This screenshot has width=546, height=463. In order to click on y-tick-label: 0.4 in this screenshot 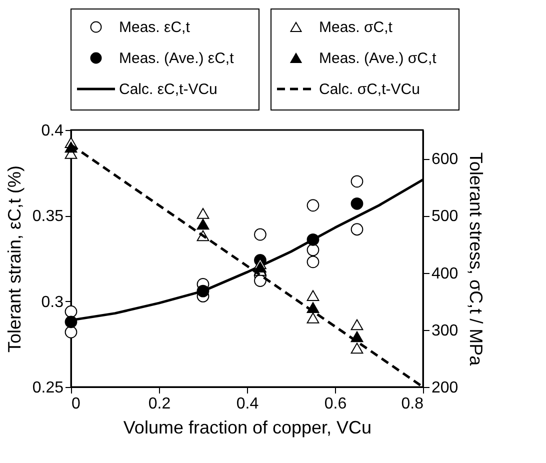, I will do `click(52, 131)`.